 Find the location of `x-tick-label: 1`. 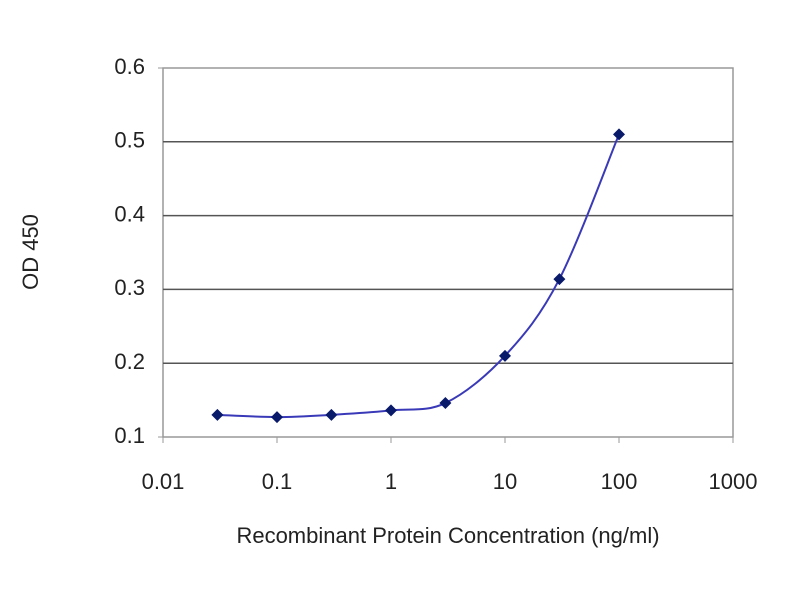

x-tick-label: 1 is located at coordinates (391, 481).